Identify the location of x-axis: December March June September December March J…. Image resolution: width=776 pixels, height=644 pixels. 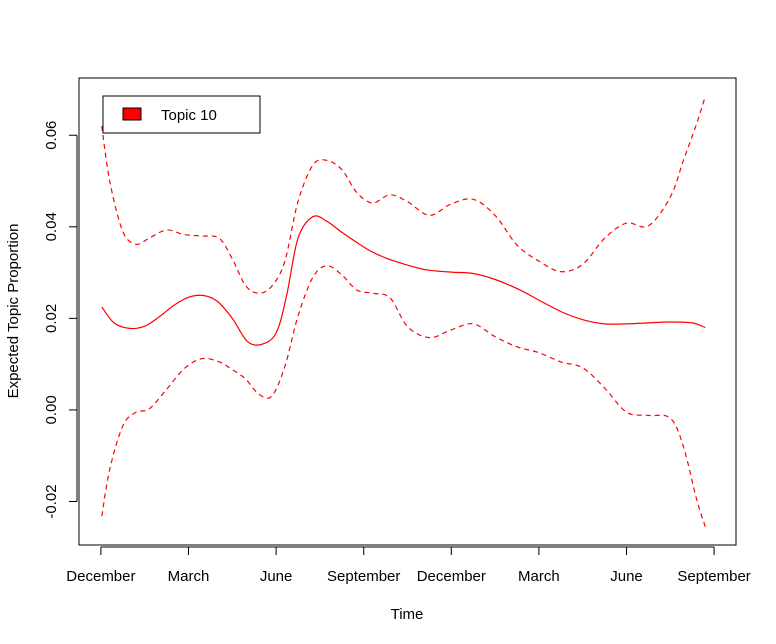
(408, 565).